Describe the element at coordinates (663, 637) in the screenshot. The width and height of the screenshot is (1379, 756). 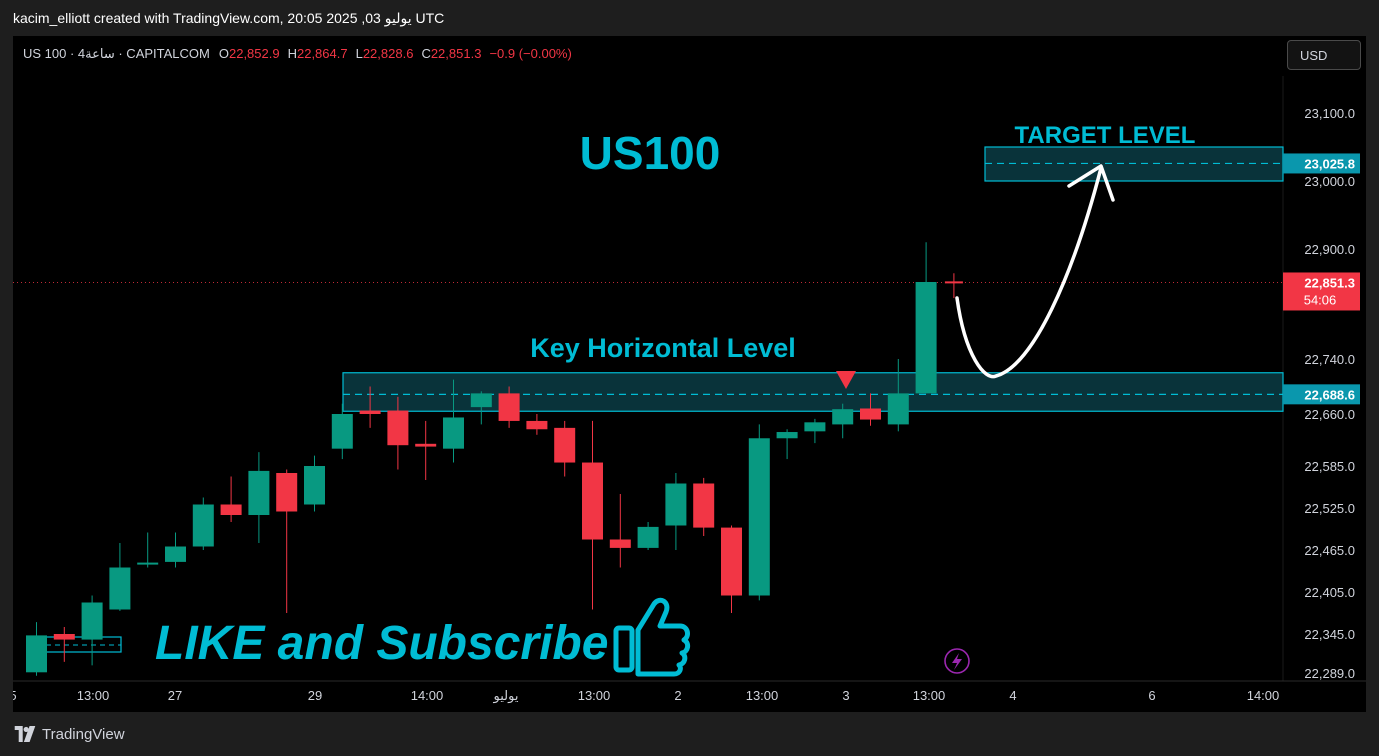
I see `thumb-hand` at that location.